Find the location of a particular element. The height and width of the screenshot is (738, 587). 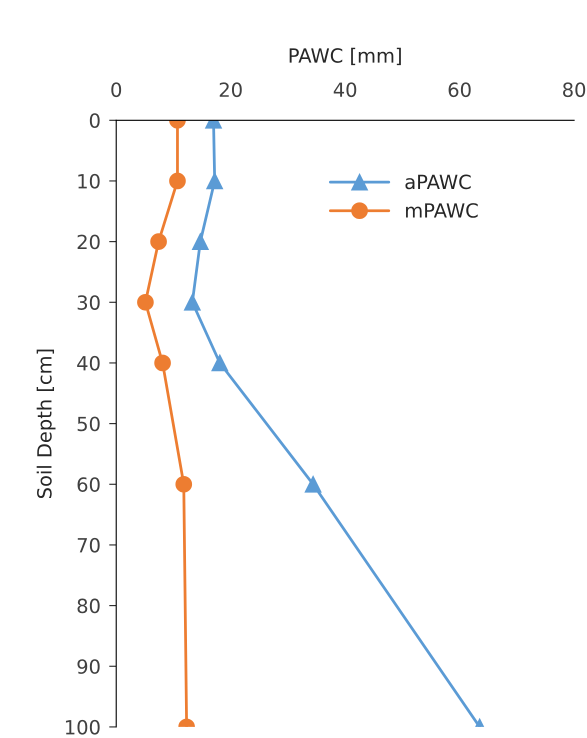

x-tick-label: 20 is located at coordinates (231, 90).